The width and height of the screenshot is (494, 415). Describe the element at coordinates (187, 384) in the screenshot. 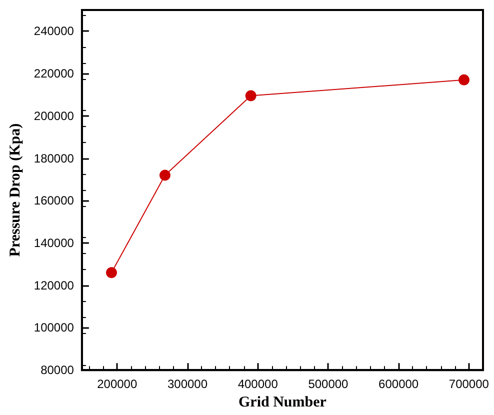

I see `x-tick-label: 300000` at that location.